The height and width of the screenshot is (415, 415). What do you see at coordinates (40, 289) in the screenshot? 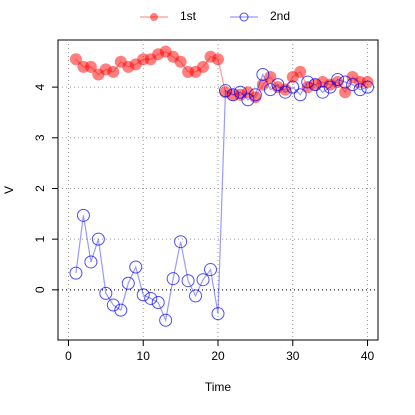
I see `y-tick-label: 0` at bounding box center [40, 289].